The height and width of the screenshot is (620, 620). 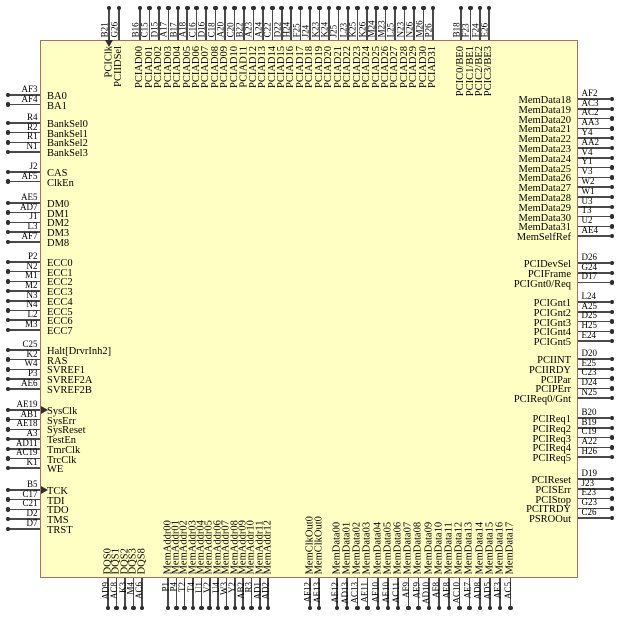 What do you see at coordinates (67, 124) in the screenshot?
I see `pin-label: BankSel0` at bounding box center [67, 124].